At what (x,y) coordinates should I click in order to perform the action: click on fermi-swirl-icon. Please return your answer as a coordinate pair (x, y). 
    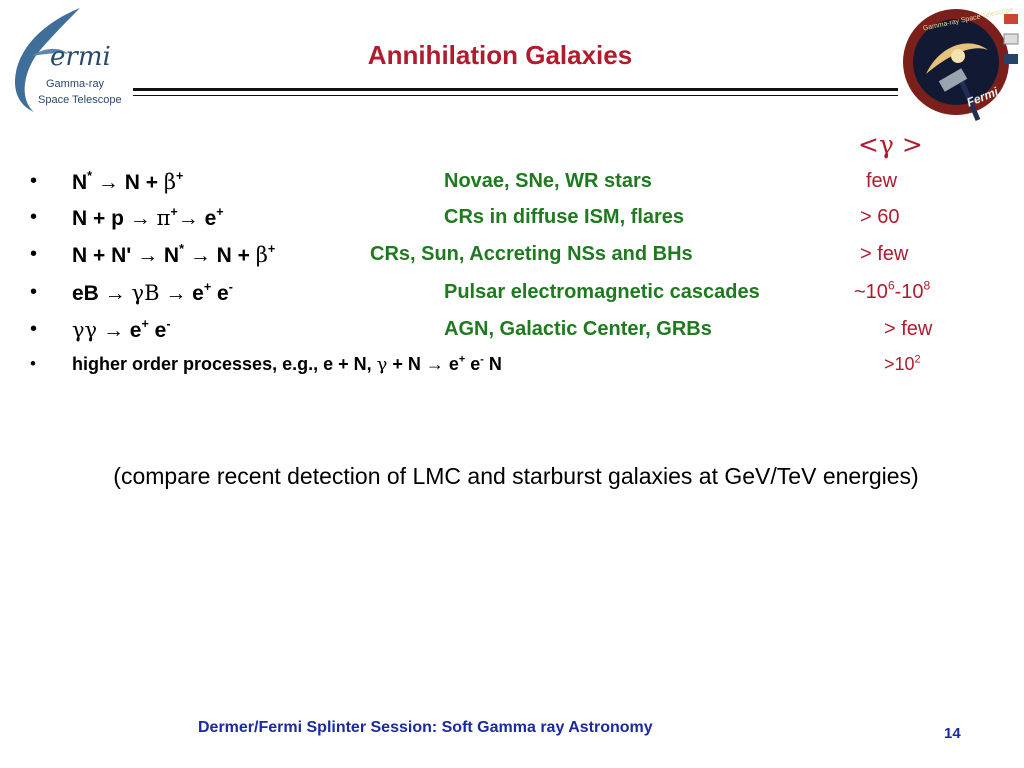
    Looking at the image, I should click on (47, 60).